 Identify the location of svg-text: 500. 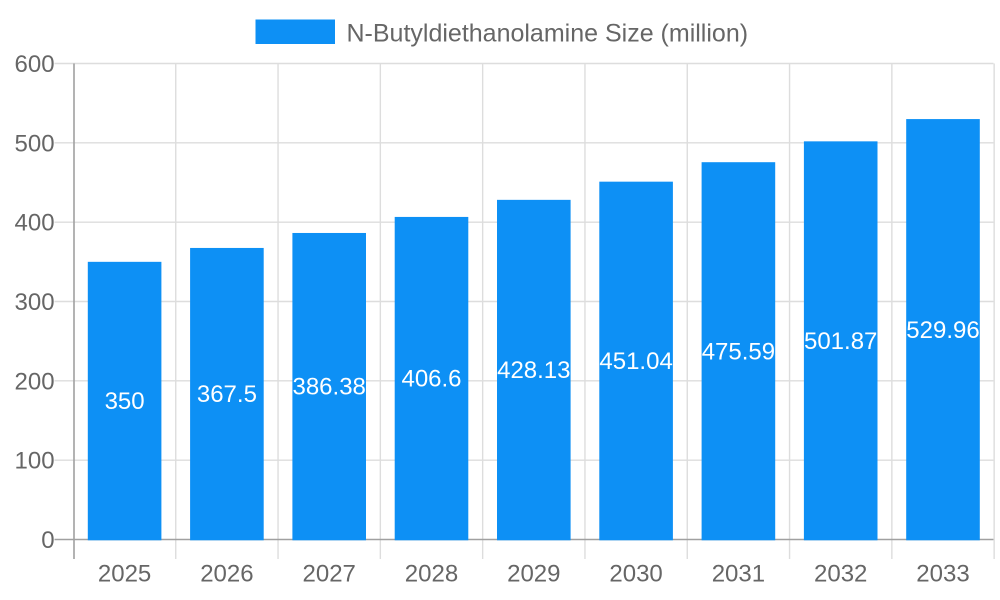
(35, 143).